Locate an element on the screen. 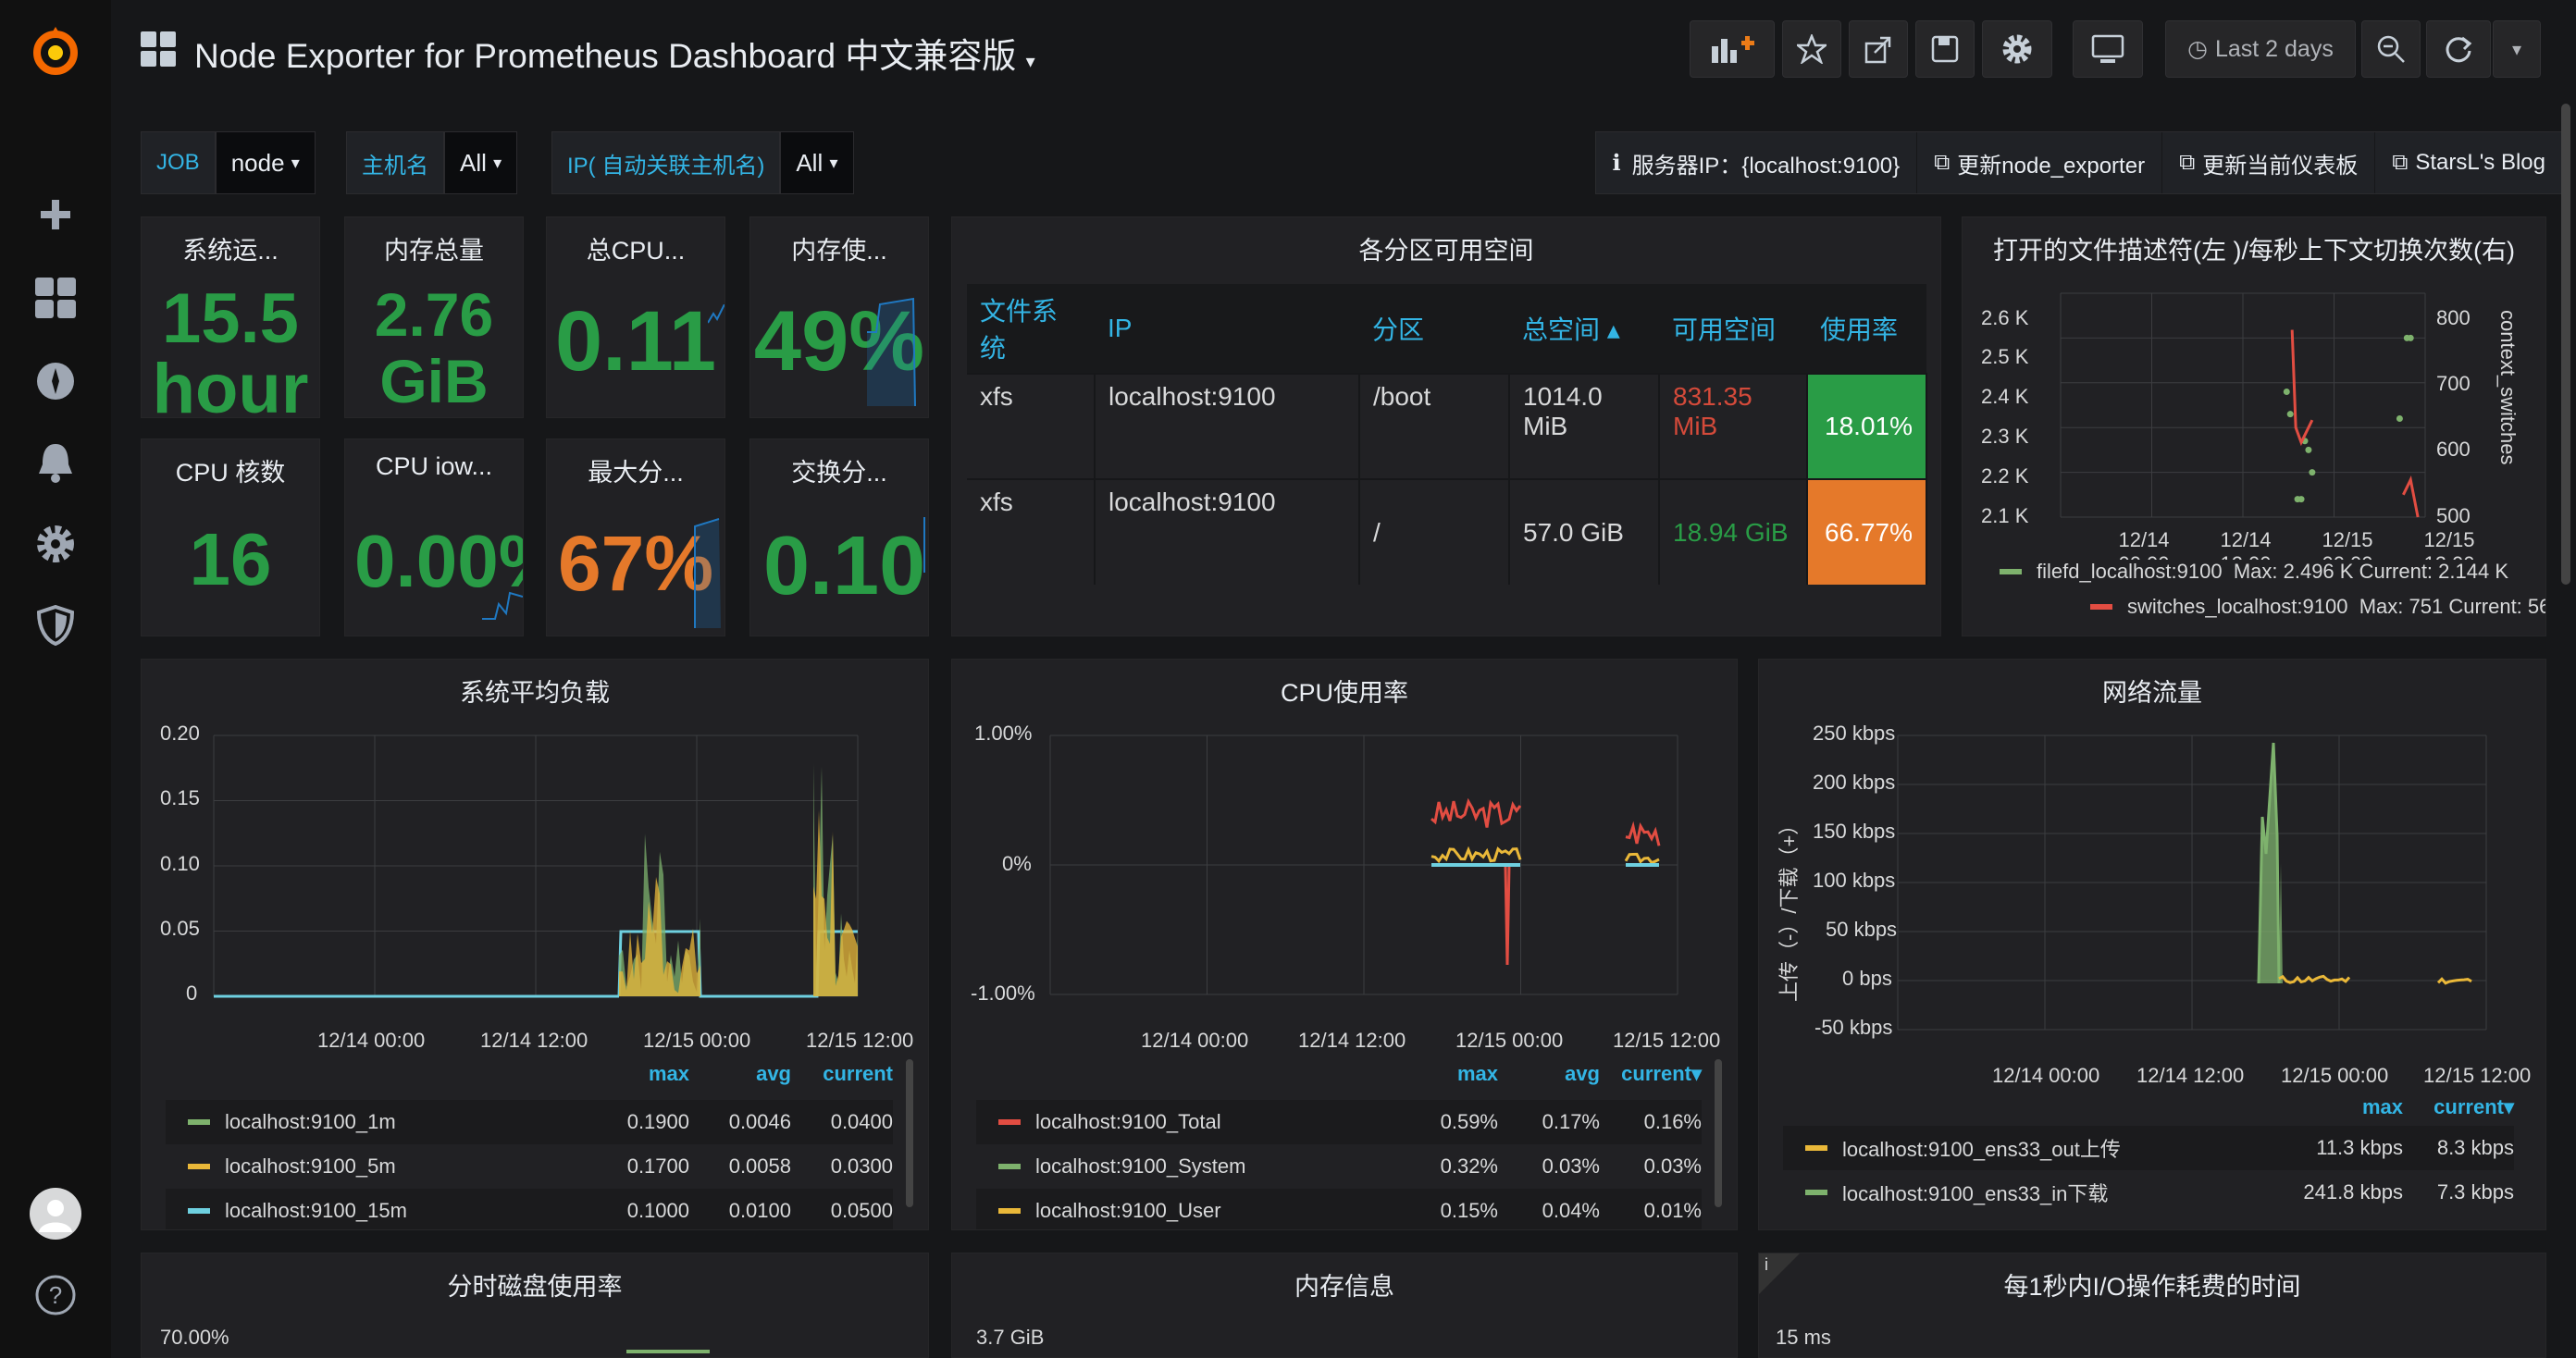 The height and width of the screenshot is (1358, 2576). col-header: 可用空间 is located at coordinates (1733, 329).